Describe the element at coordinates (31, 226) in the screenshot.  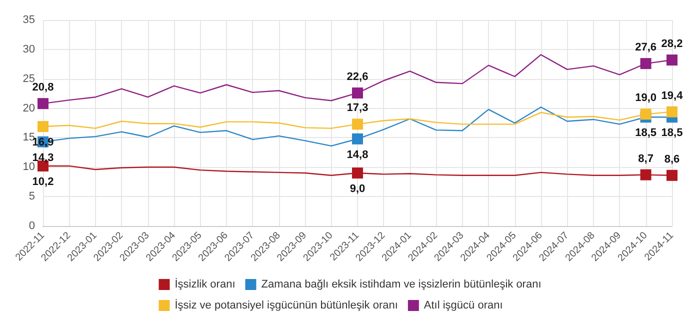
I see `y-tick-label: 0` at that location.